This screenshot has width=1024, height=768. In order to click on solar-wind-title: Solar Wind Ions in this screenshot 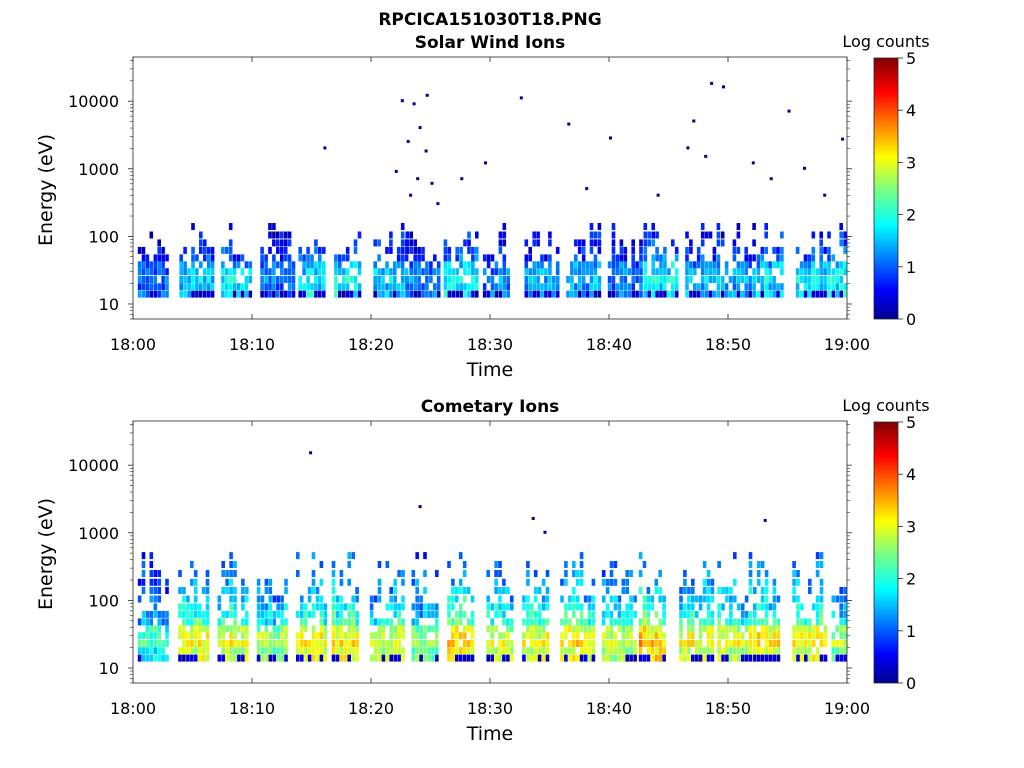, I will do `click(490, 43)`.